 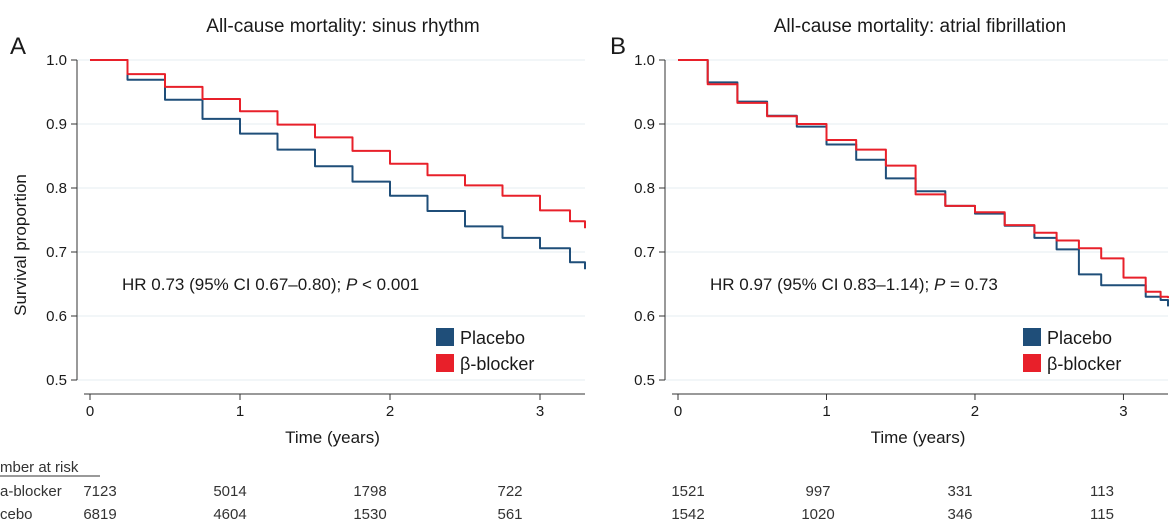 What do you see at coordinates (99, 491) in the screenshot?
I see `risk-count: 7123` at bounding box center [99, 491].